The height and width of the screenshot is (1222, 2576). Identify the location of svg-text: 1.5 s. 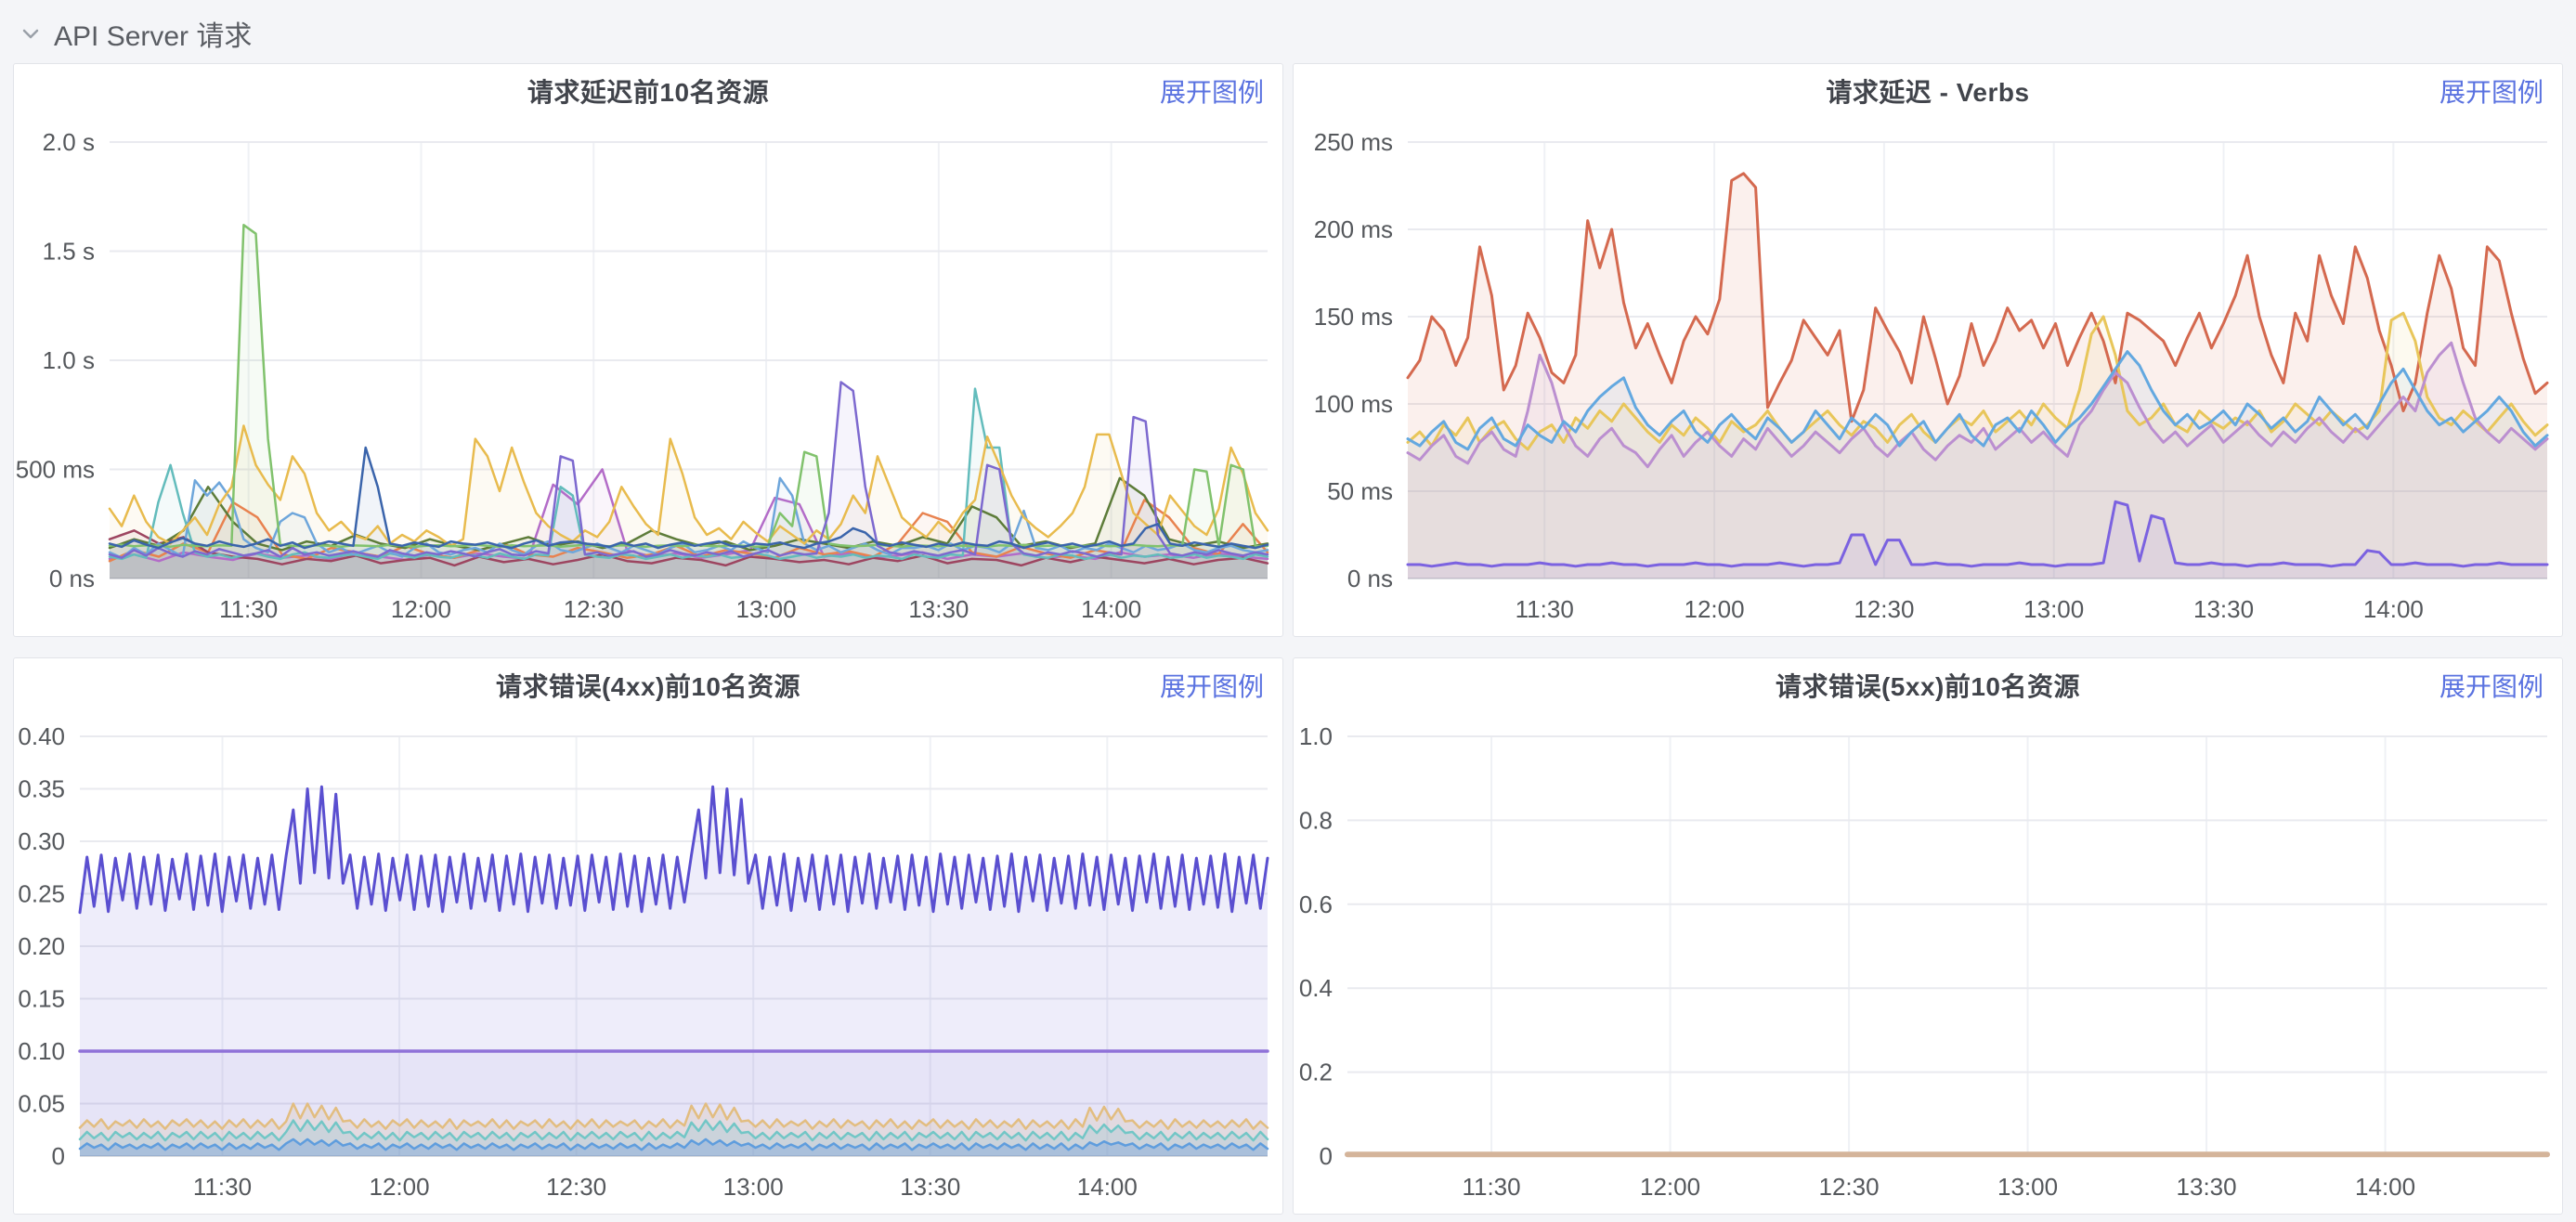
(69, 252).